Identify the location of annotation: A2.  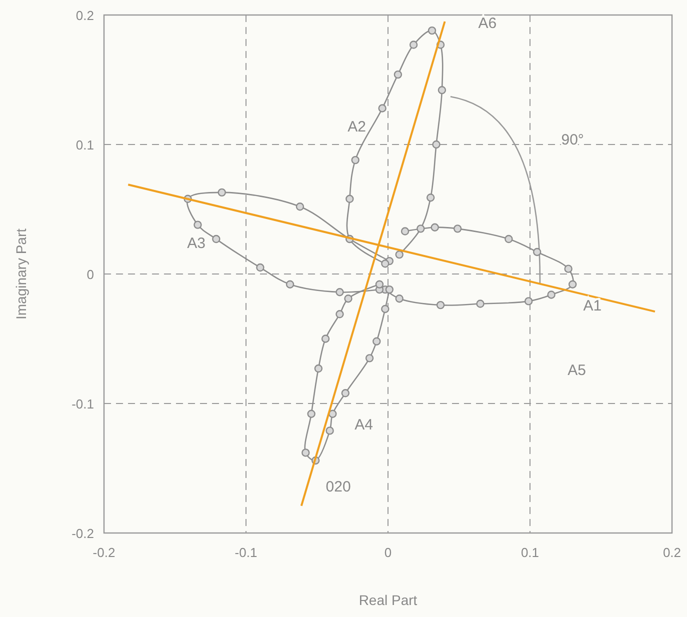
(357, 127).